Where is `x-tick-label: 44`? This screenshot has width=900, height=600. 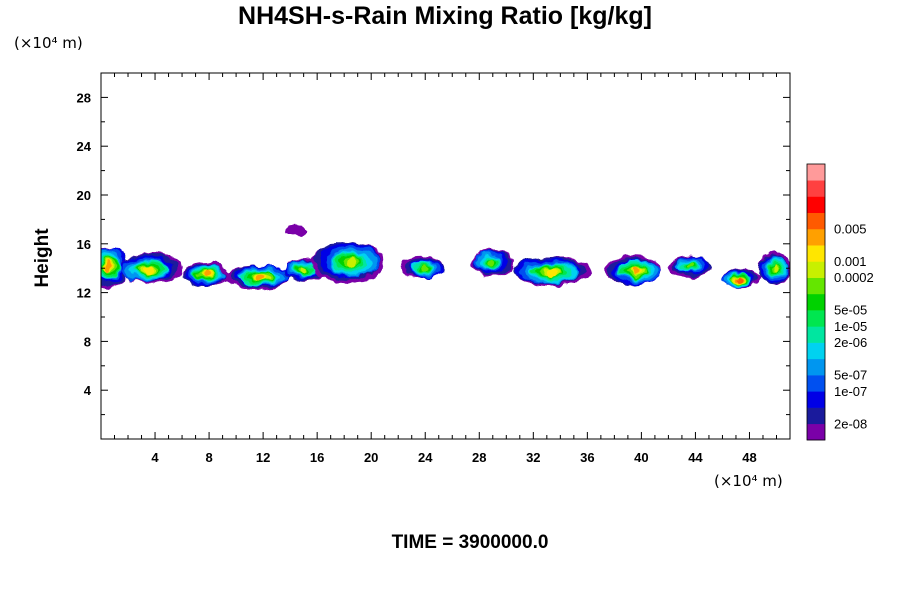
x-tick-label: 44 is located at coordinates (695, 457).